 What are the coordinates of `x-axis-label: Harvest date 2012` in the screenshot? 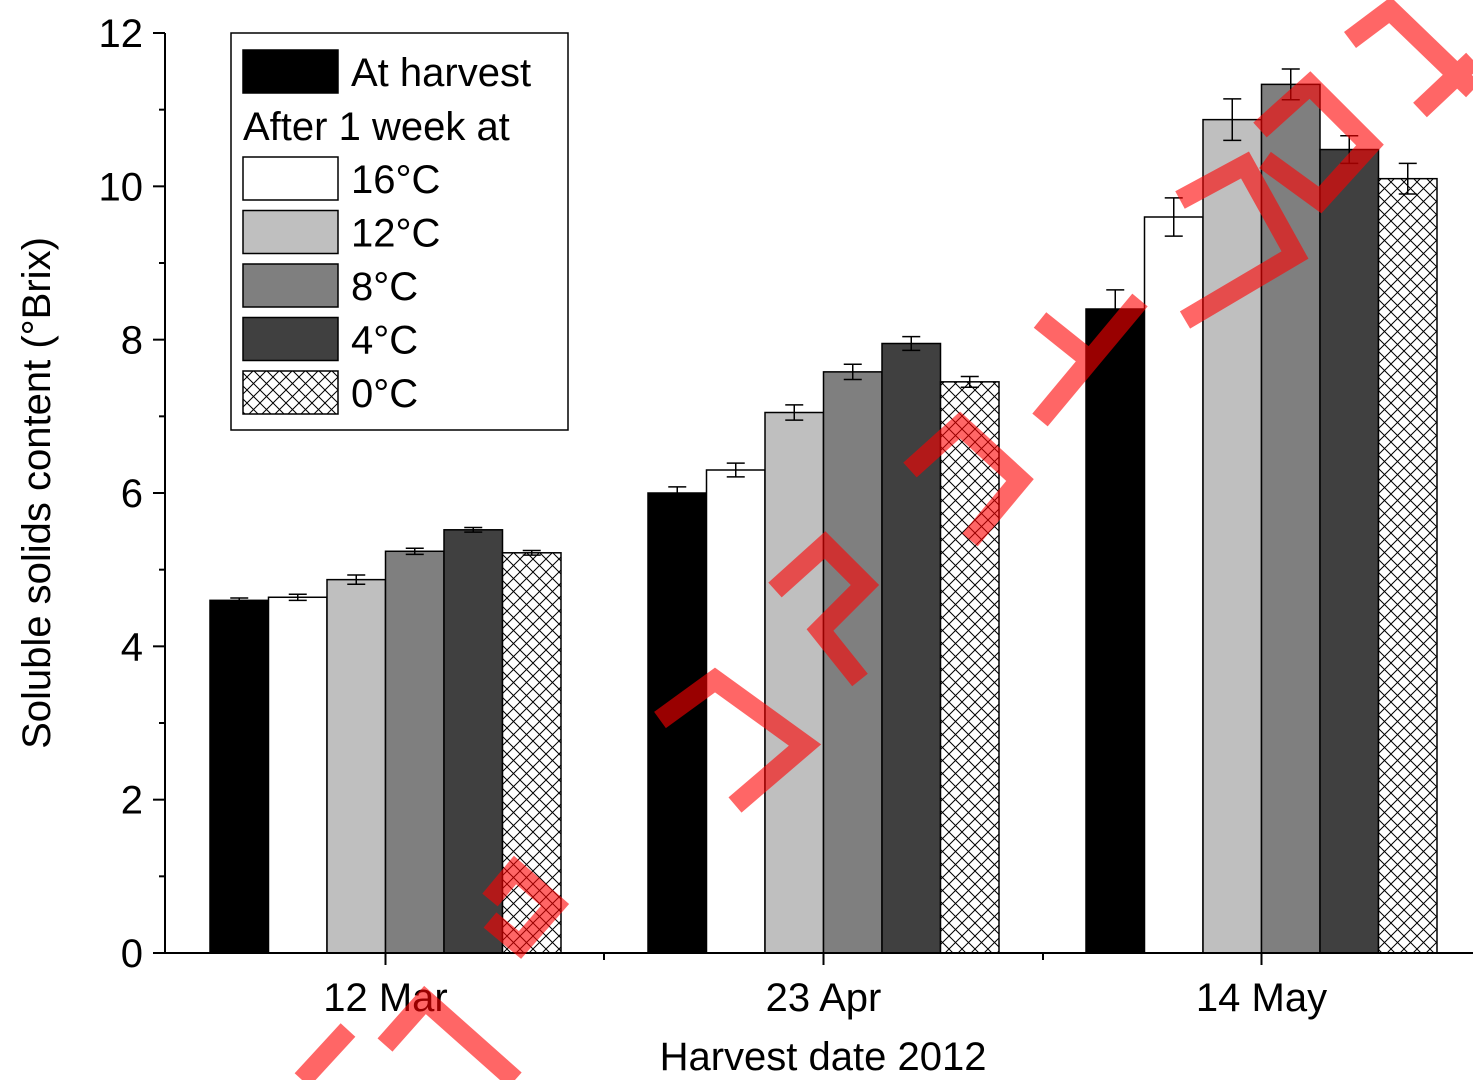 It's located at (823, 1057).